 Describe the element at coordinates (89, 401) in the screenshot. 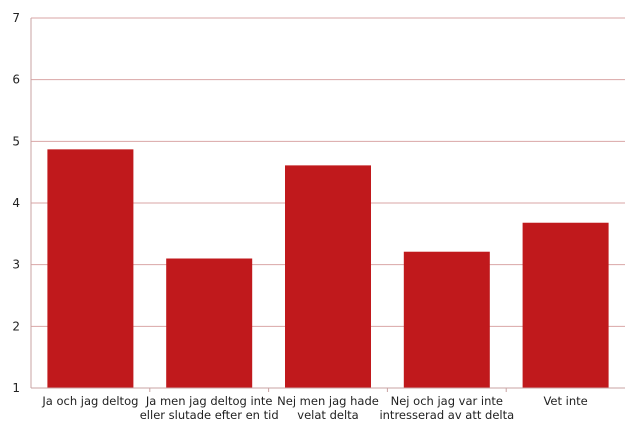

I see `x-category-label: Ja och jag deltog` at that location.